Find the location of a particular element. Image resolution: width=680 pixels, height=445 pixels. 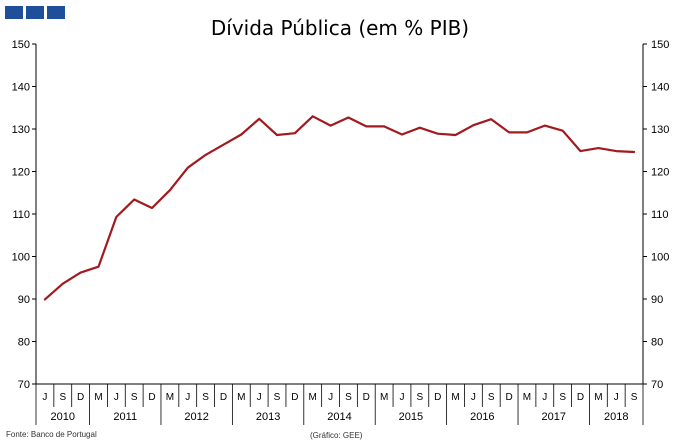

y-tick-label-right: 90 is located at coordinates (657, 300).